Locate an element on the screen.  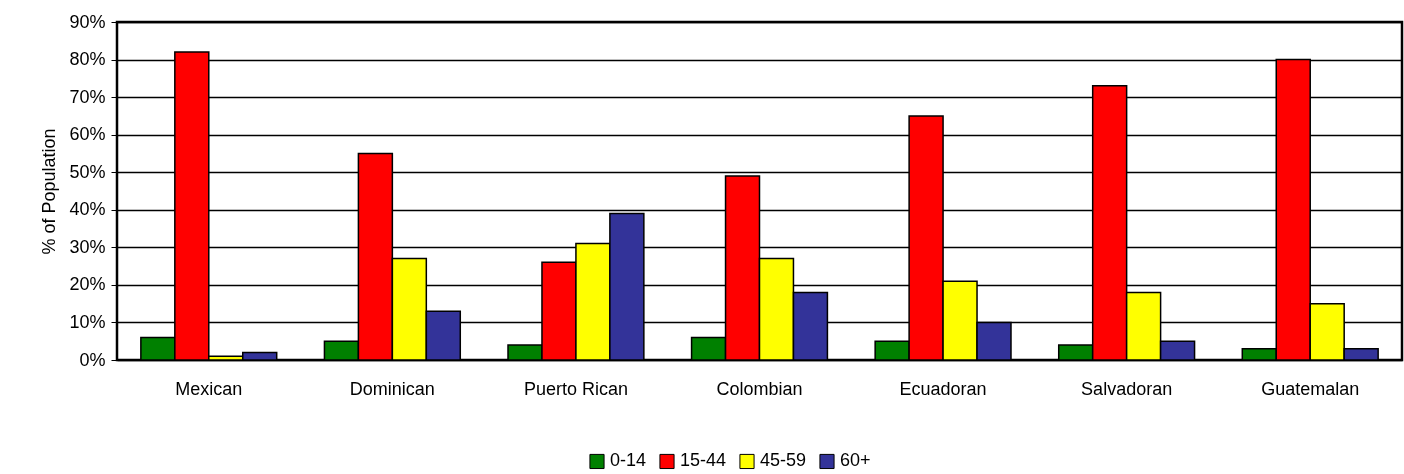
legend-label: 0-14 is located at coordinates (628, 460).